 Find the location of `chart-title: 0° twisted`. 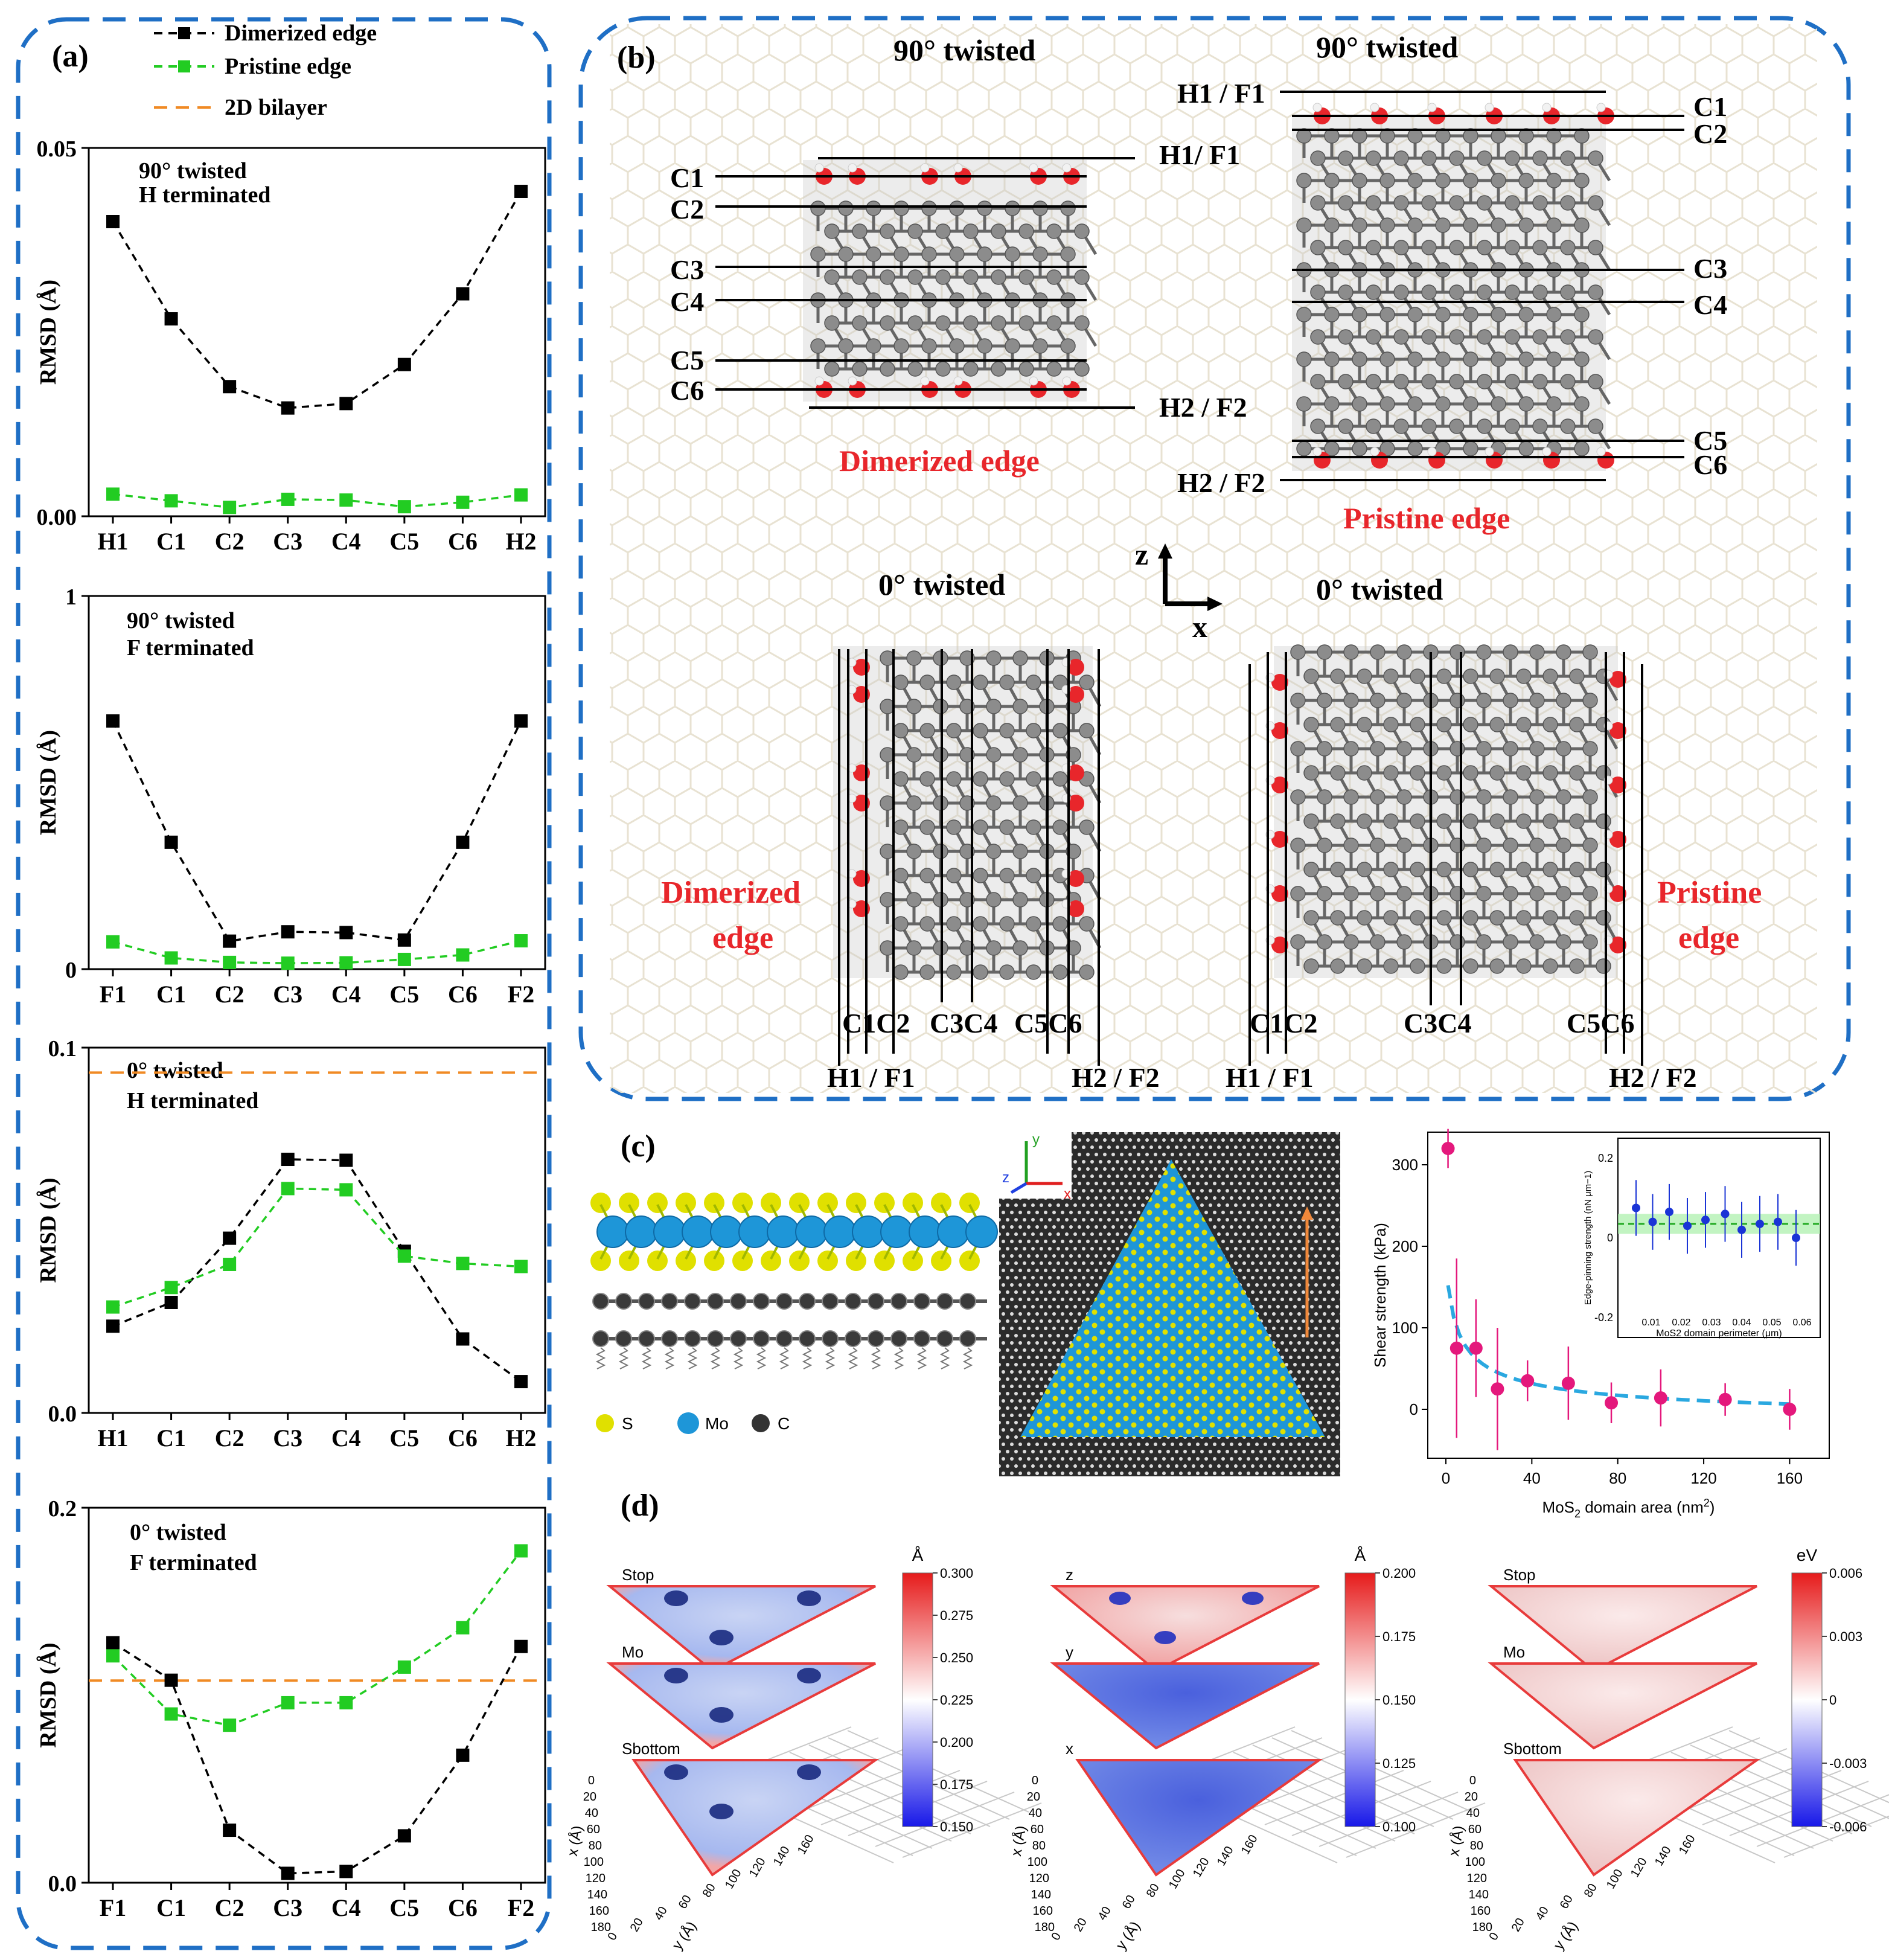

chart-title: 0° twisted is located at coordinates (175, 1070).